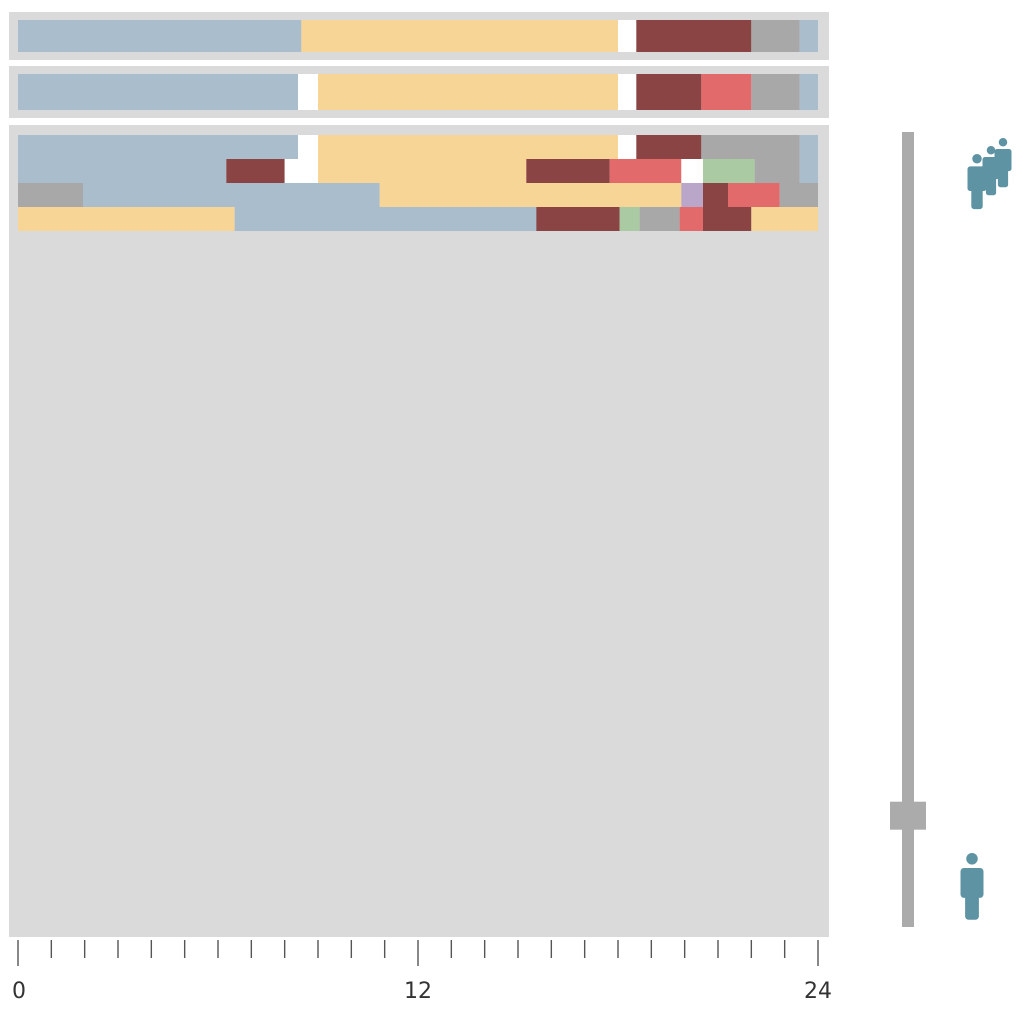  I want to click on x-axis-tick-label: 24, so click(818, 991).